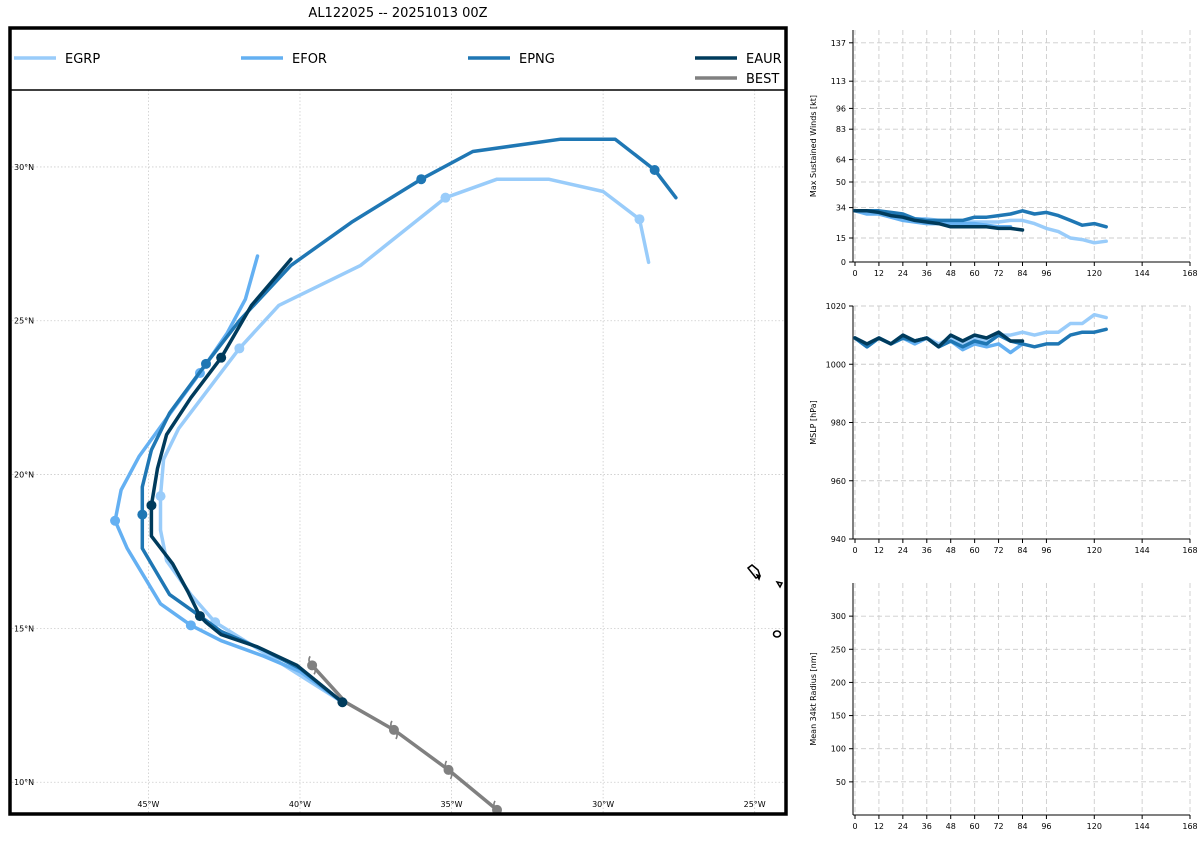  What do you see at coordinates (841, 238) in the screenshot?
I see `max-wind-y-tick-label: 15` at bounding box center [841, 238].